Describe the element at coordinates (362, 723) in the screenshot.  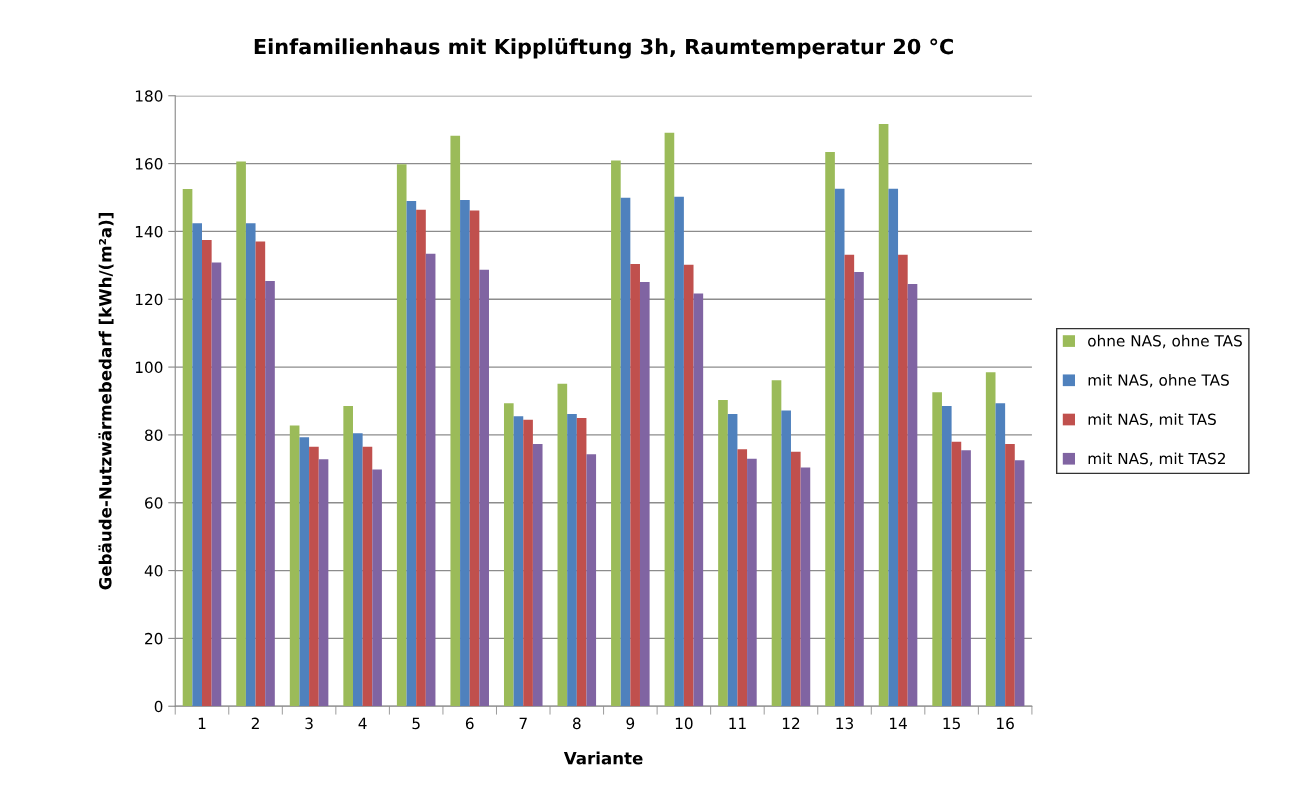
I see `x-tick-label: 4` at that location.